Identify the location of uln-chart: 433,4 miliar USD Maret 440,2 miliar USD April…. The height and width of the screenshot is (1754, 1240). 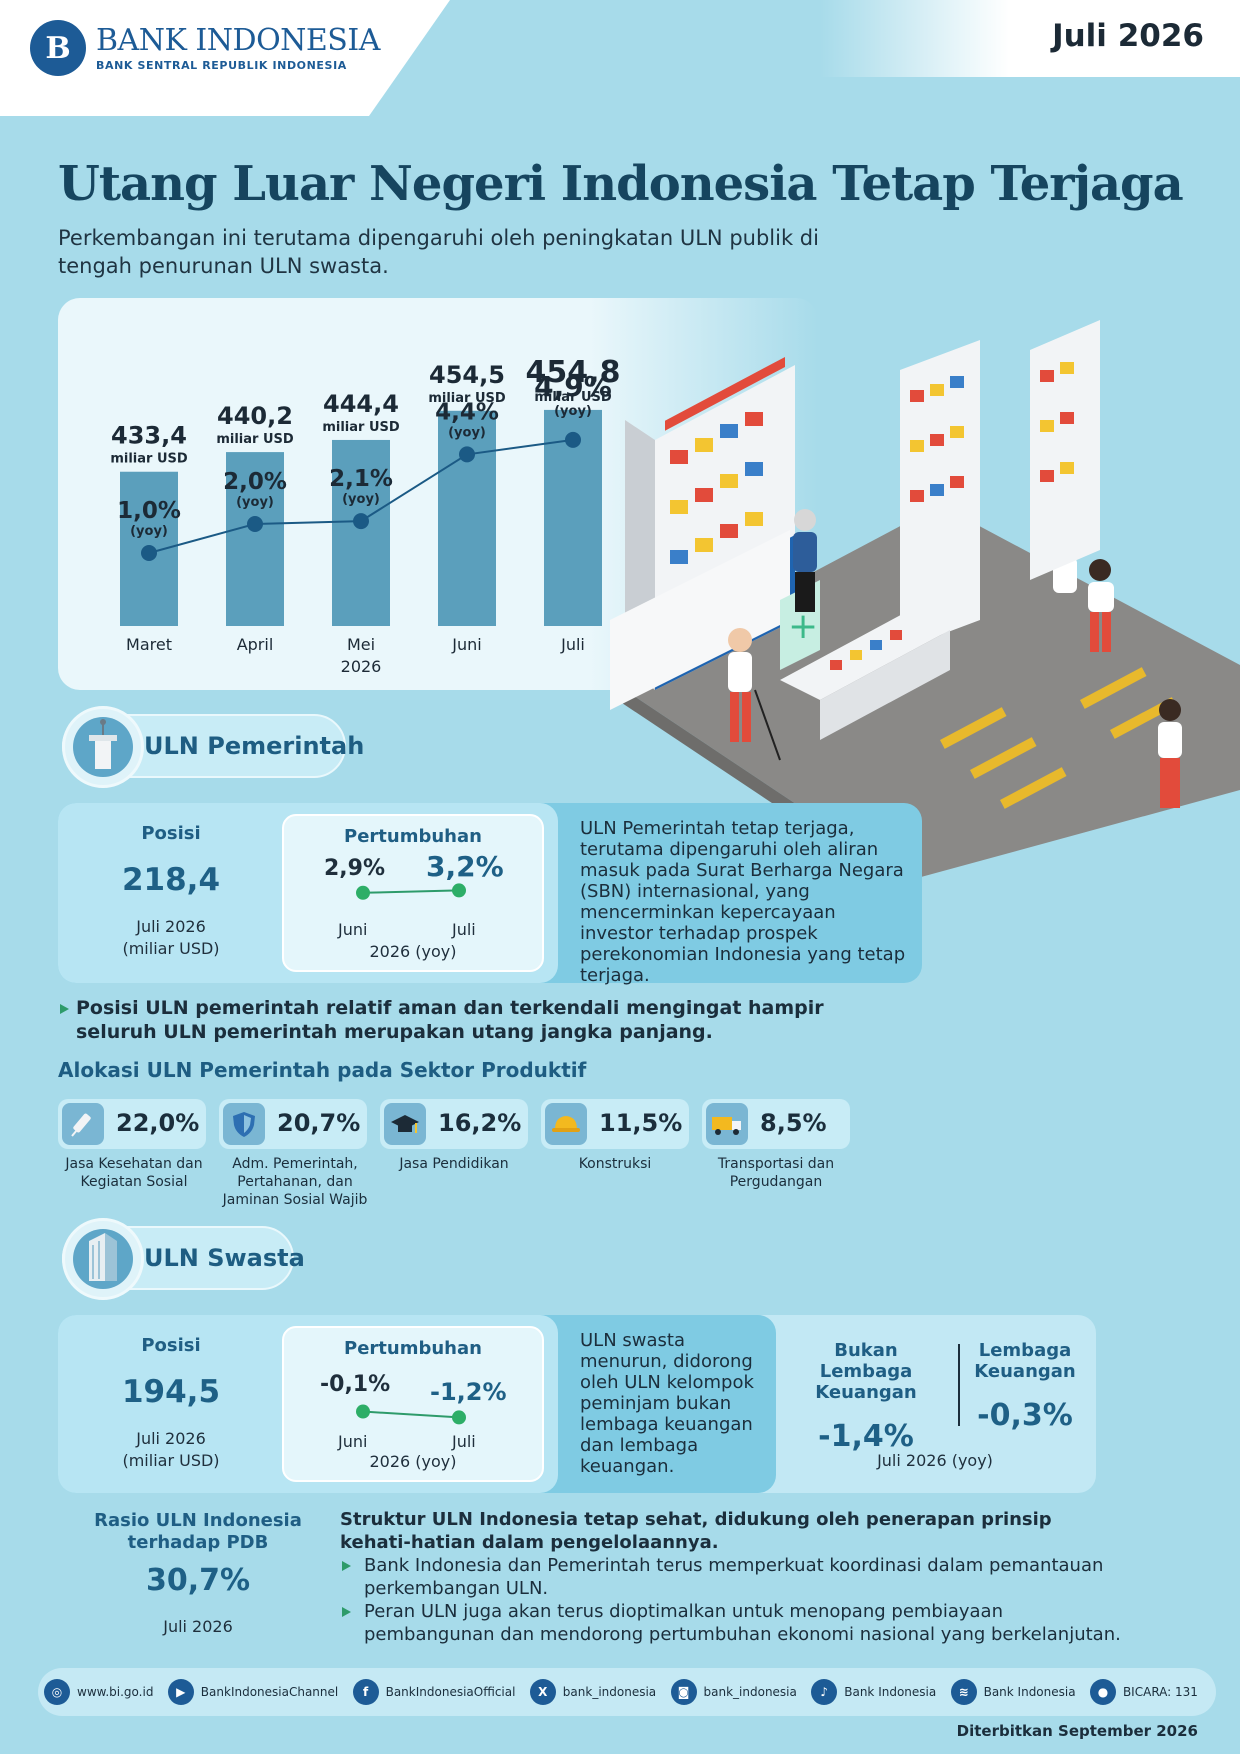
(365, 515).